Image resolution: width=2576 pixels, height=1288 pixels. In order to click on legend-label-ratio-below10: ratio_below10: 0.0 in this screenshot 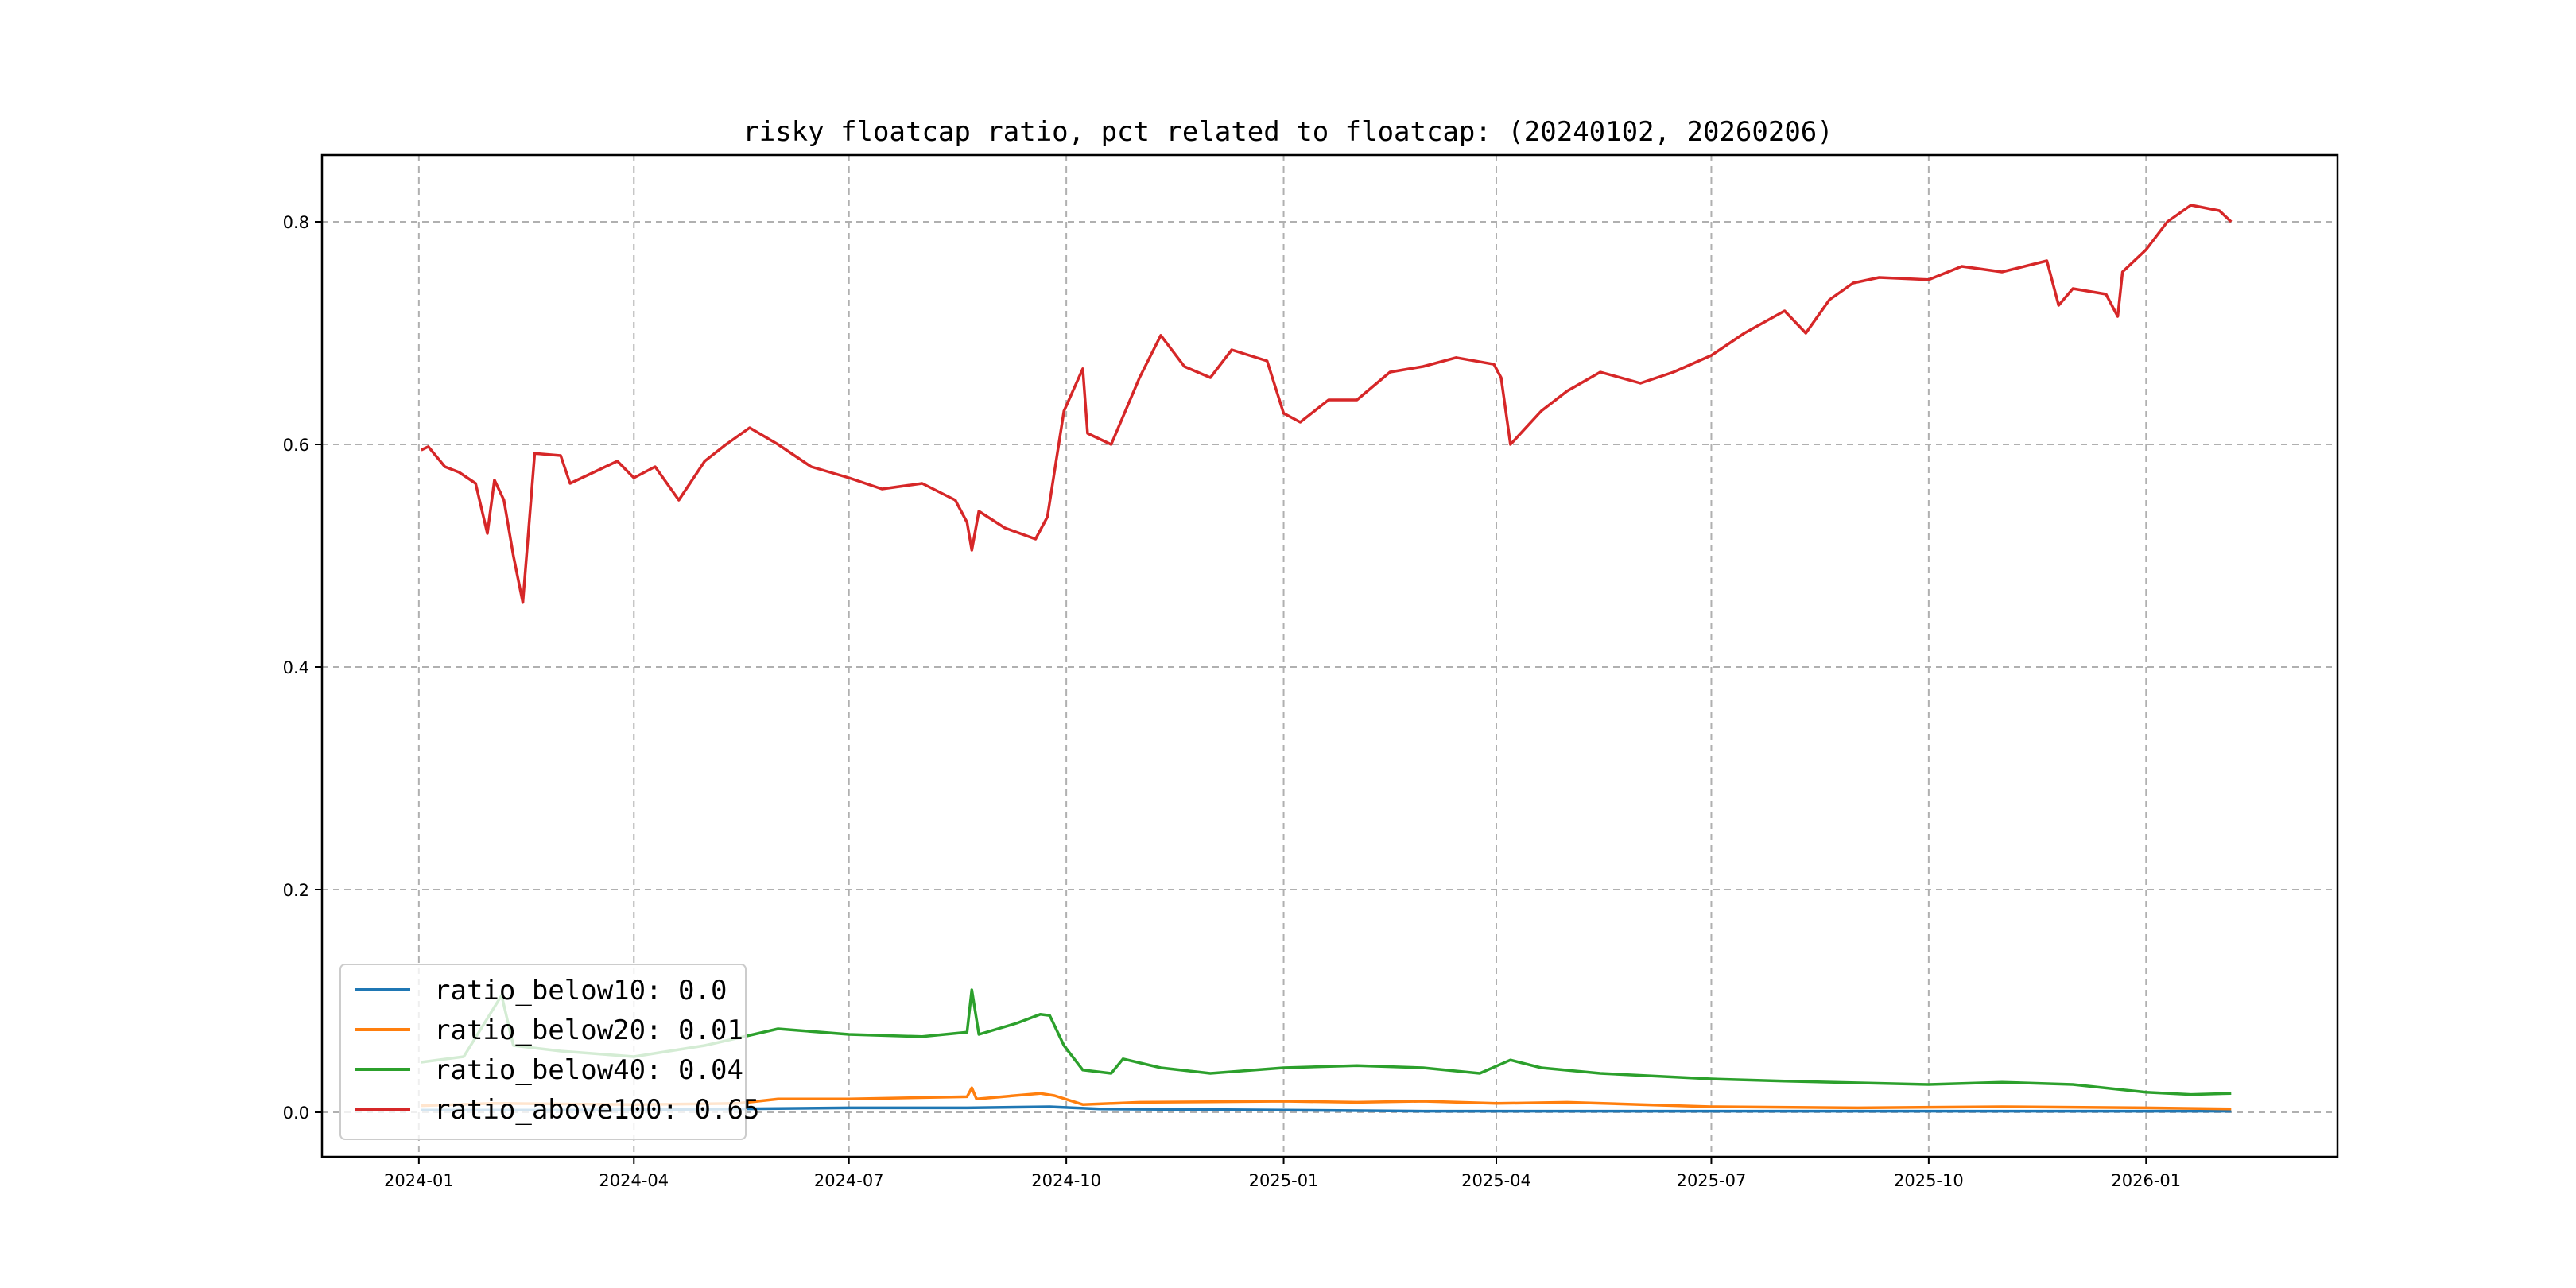, I will do `click(581, 991)`.